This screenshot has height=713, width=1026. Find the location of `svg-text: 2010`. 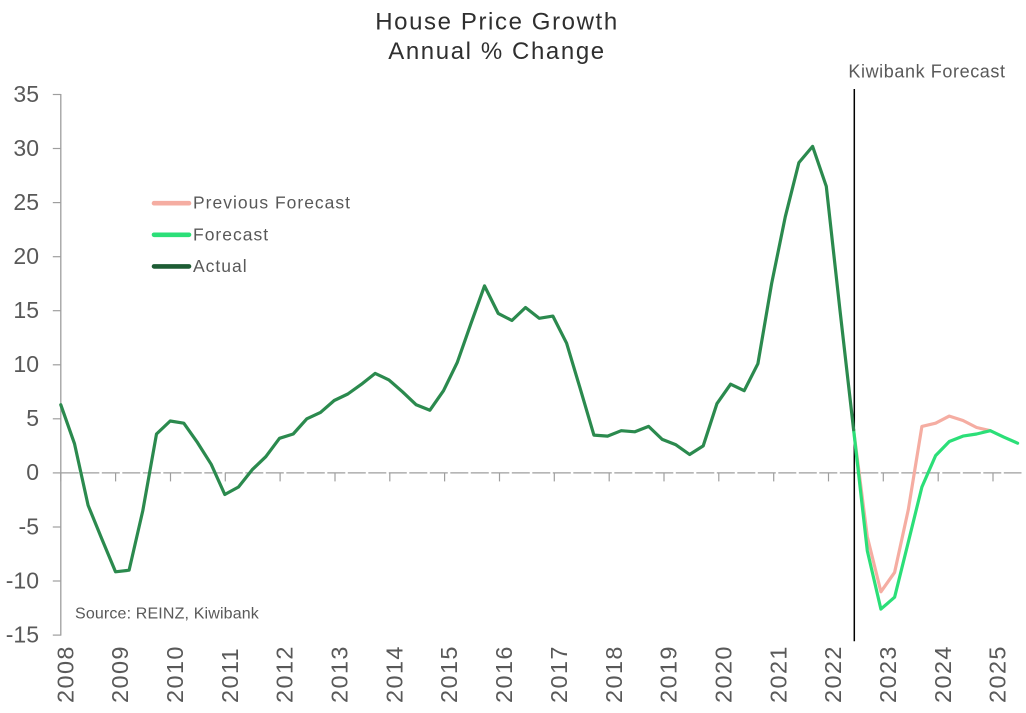

svg-text: 2010 is located at coordinates (175, 674).